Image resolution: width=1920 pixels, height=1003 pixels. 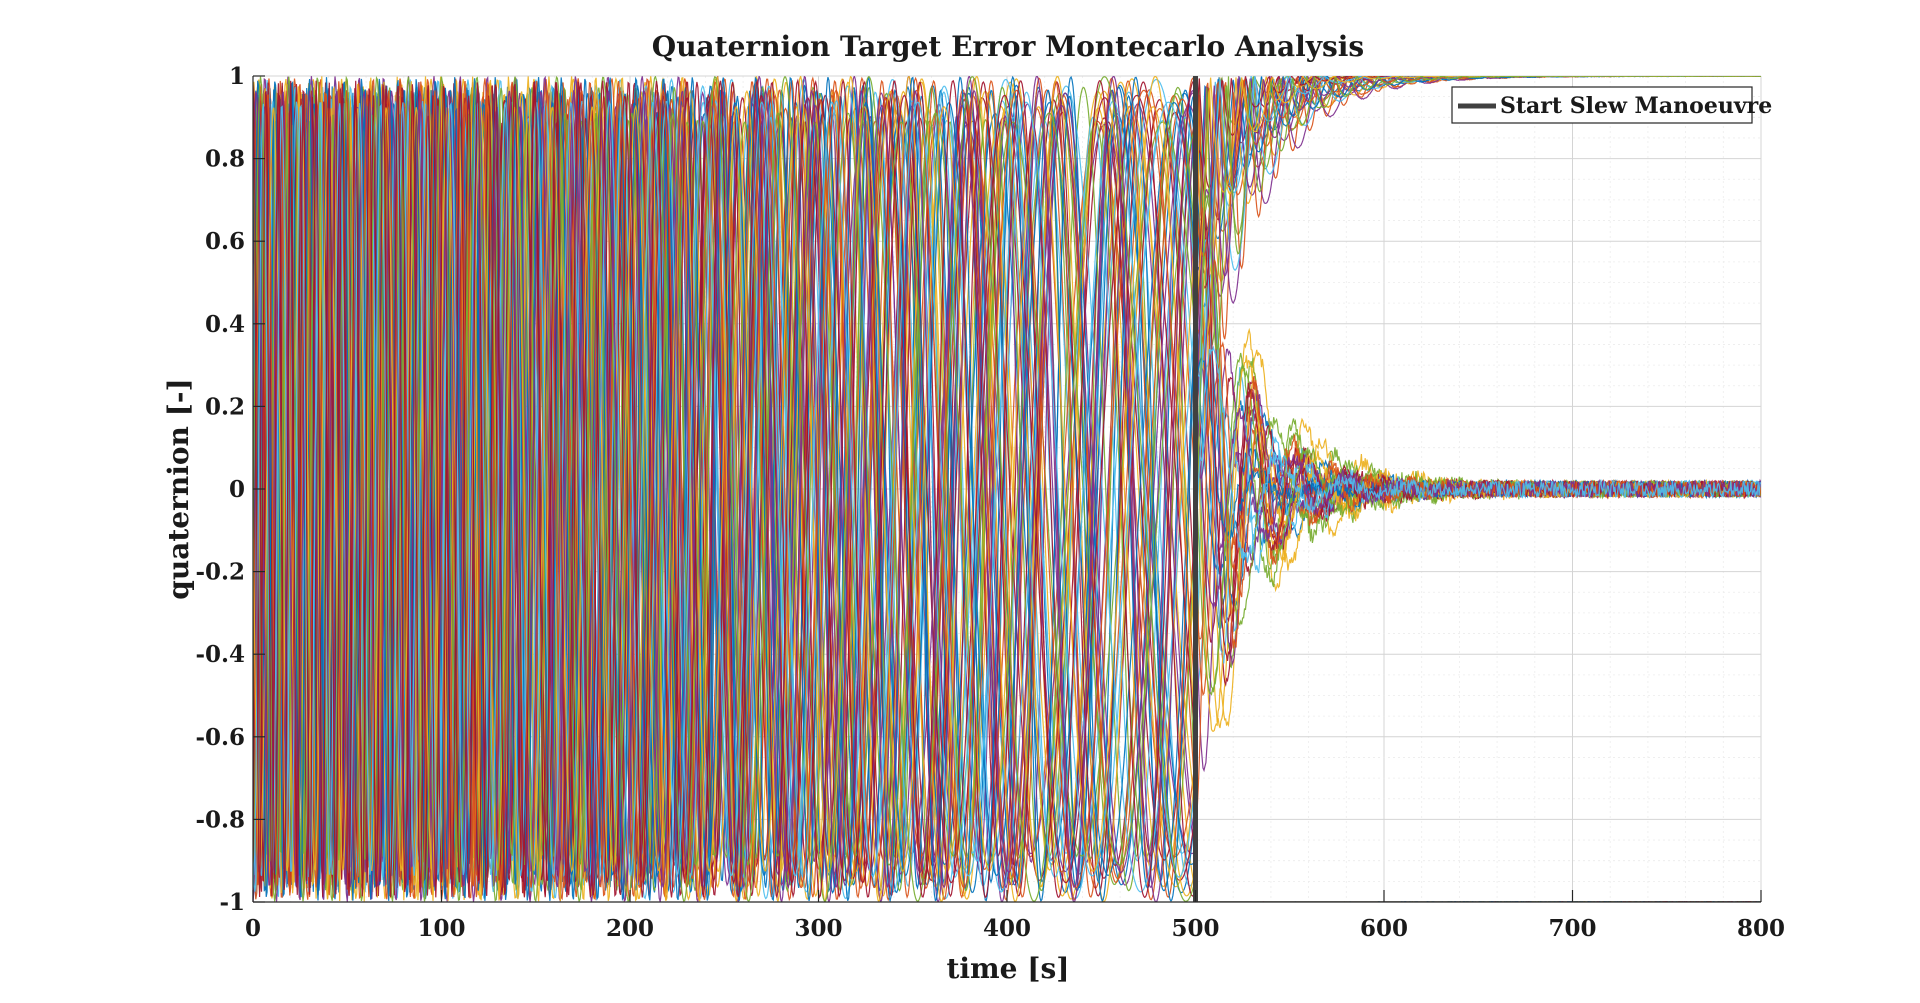 I want to click on legend-entry-label: Start Slew Manoeuvre, so click(x=1636, y=106).